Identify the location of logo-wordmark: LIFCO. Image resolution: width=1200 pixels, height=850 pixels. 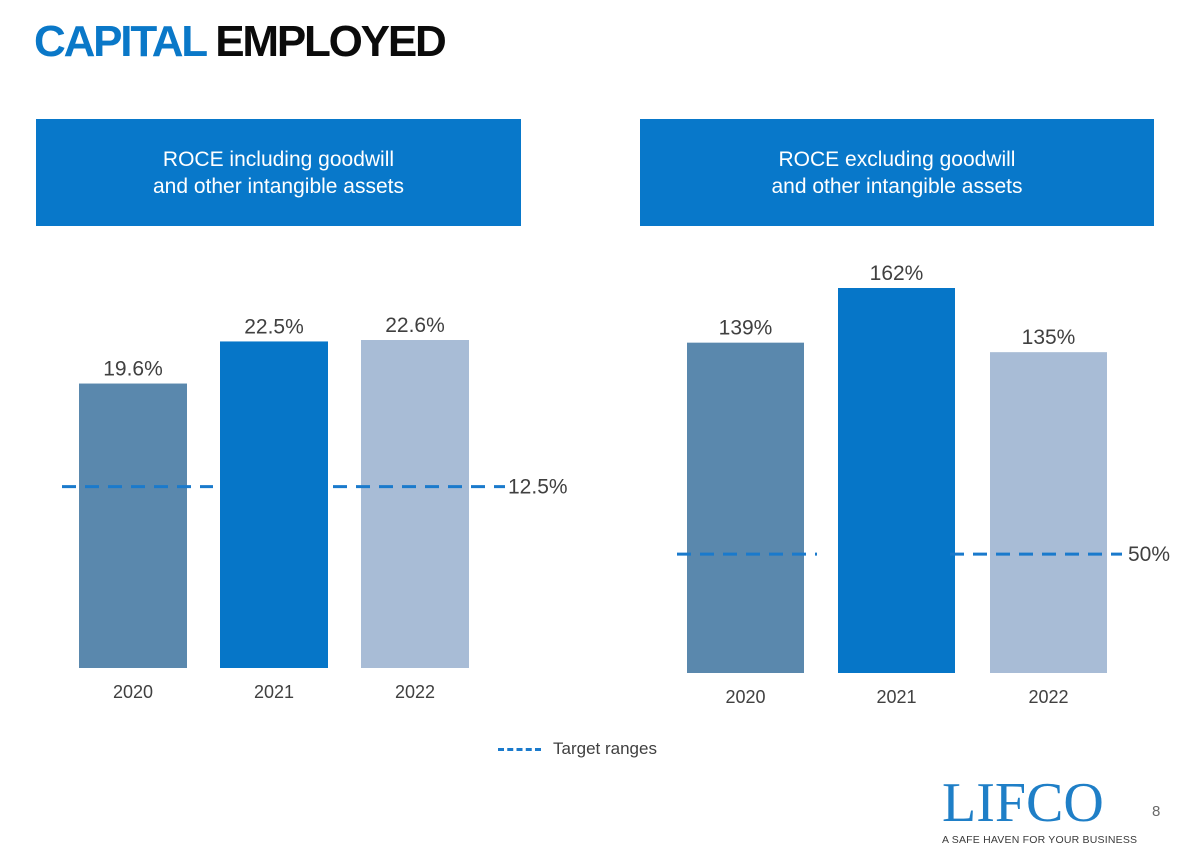
(1023, 803).